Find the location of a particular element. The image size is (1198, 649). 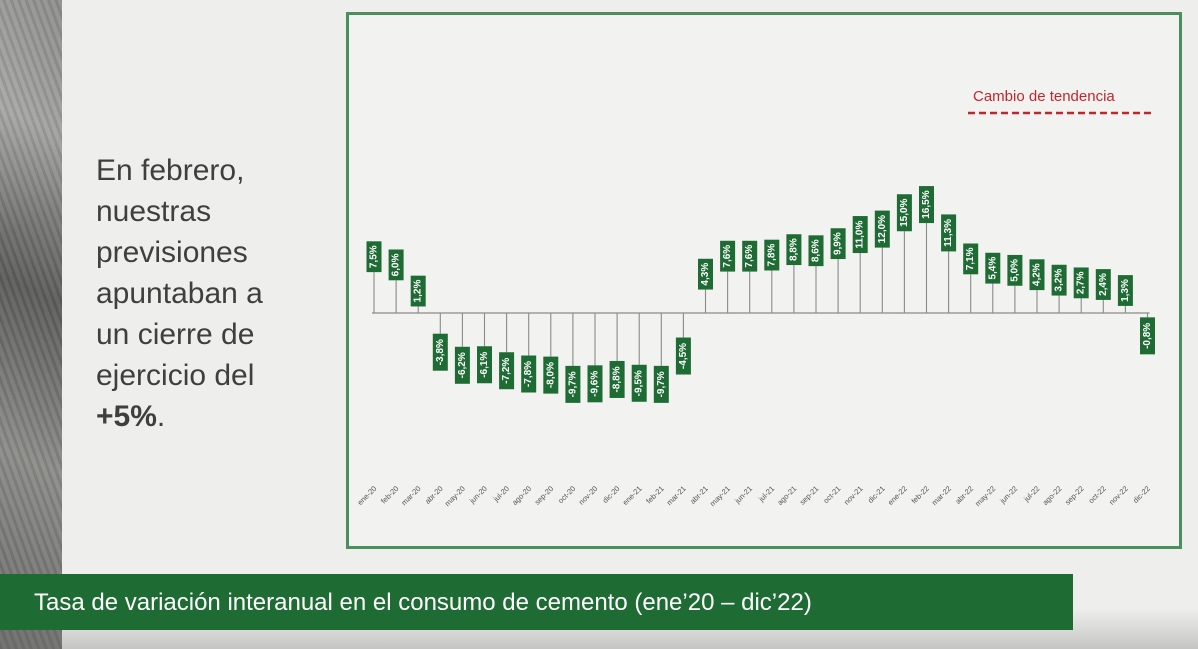

data-label: 12,0% is located at coordinates (882, 229).